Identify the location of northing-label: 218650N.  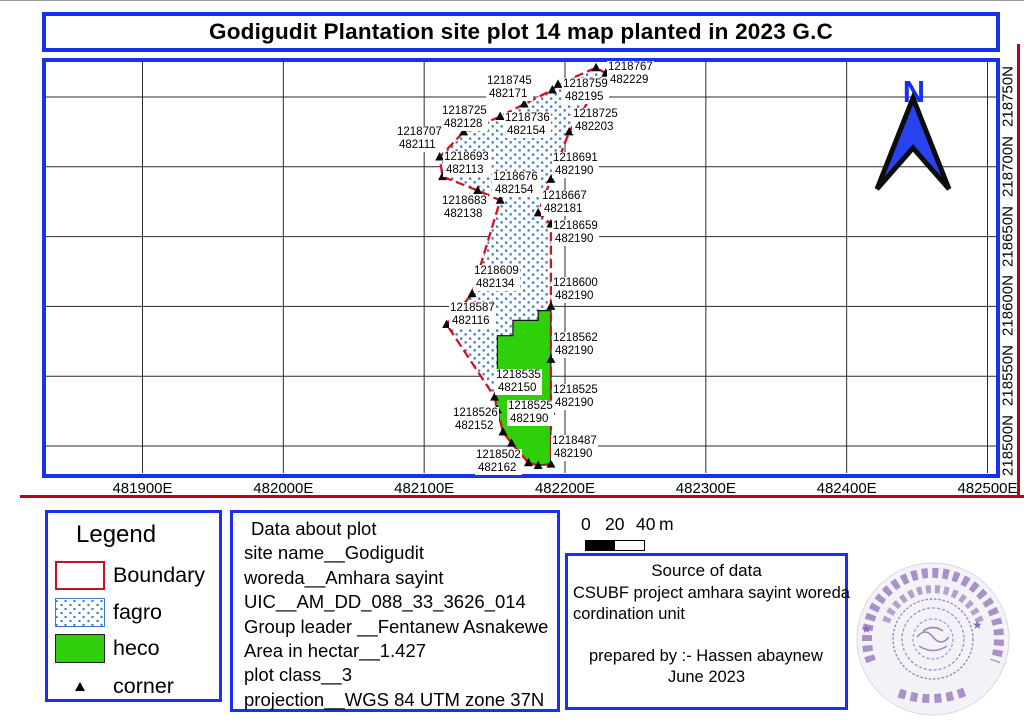
(1008, 236).